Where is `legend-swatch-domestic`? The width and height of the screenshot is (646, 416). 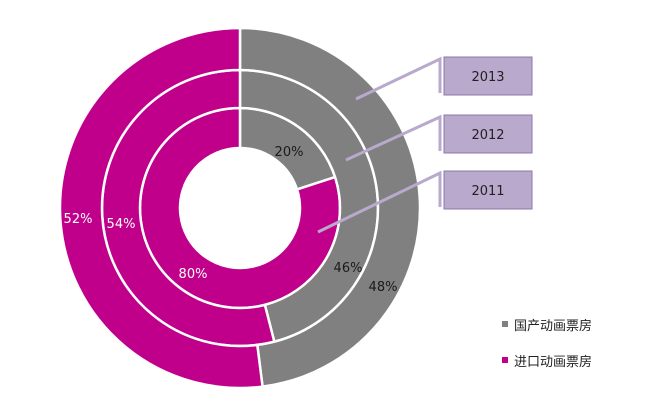
legend-swatch-domestic is located at coordinates (505, 324).